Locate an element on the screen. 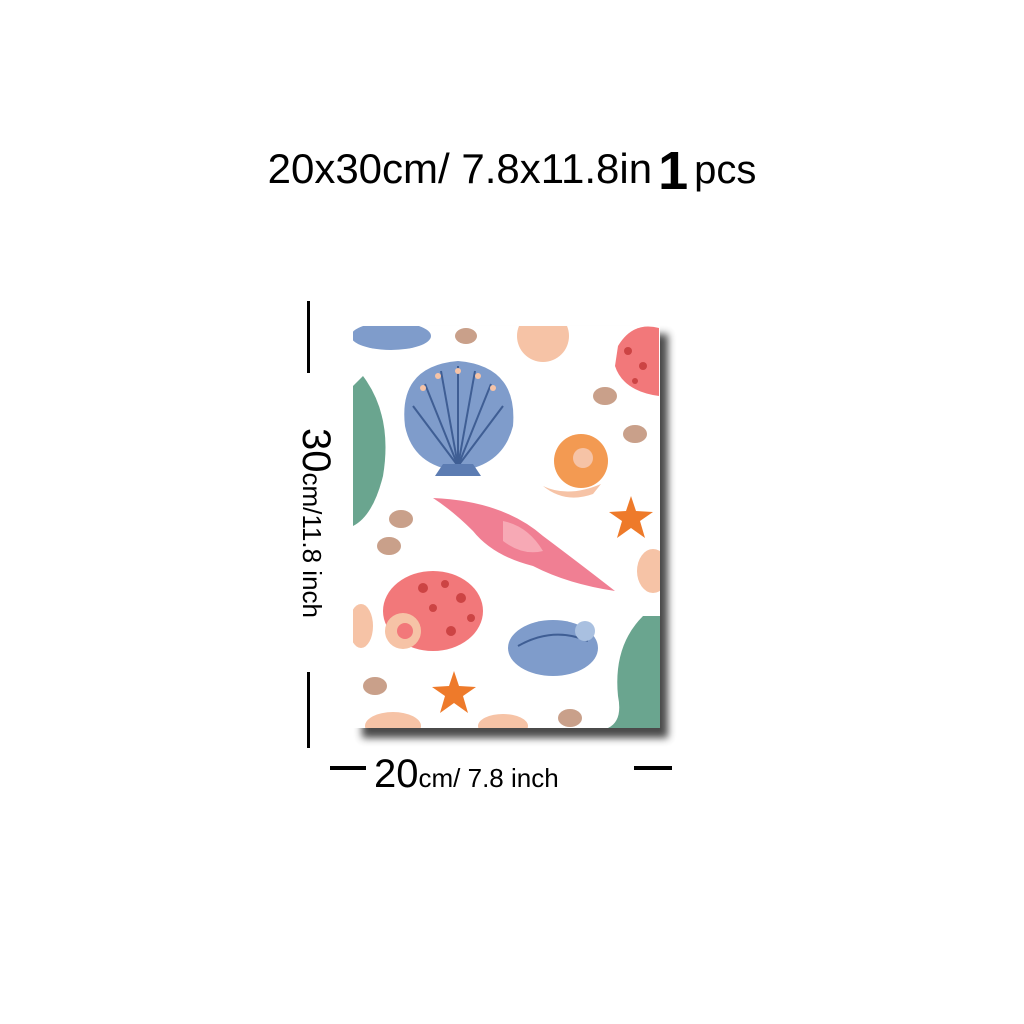  seashell-pattern-illustration is located at coordinates (506, 527).